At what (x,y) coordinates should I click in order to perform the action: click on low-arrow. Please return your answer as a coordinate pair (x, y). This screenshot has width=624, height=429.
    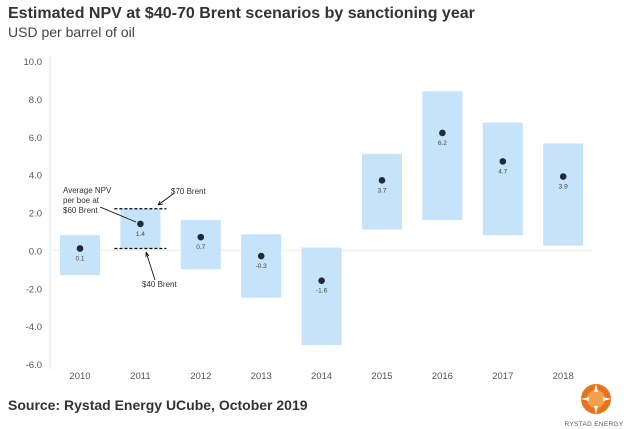
    Looking at the image, I should click on (150, 266).